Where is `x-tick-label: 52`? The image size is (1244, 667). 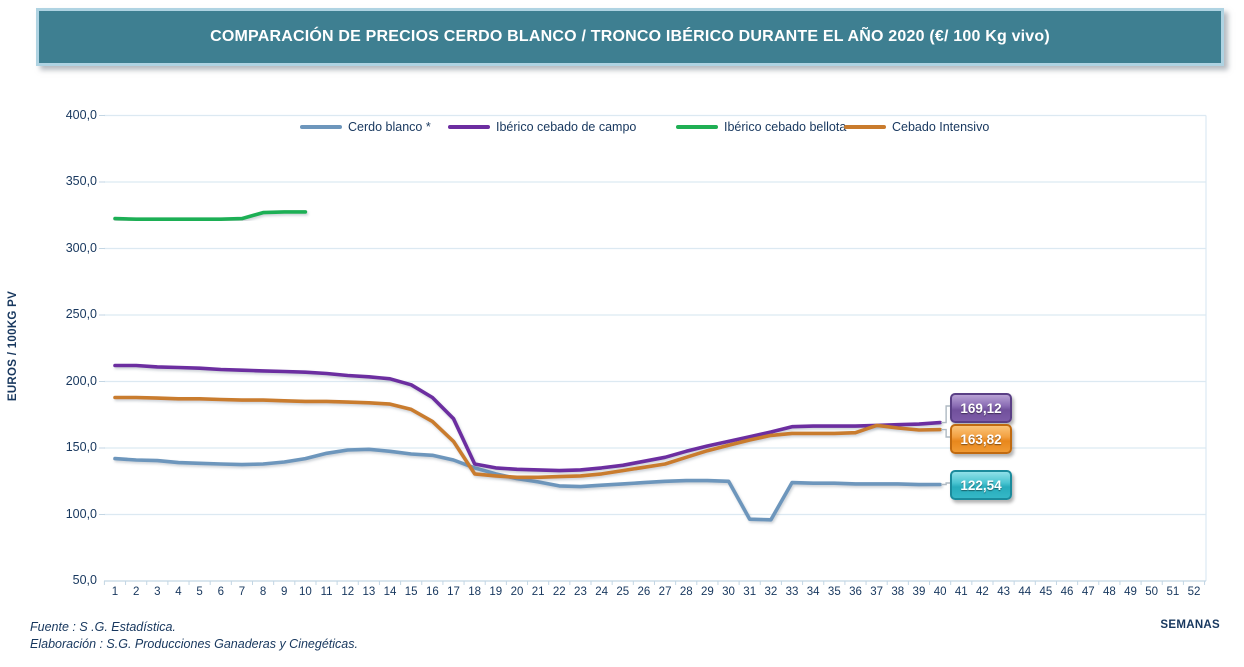
x-tick-label: 52 is located at coordinates (1194, 592).